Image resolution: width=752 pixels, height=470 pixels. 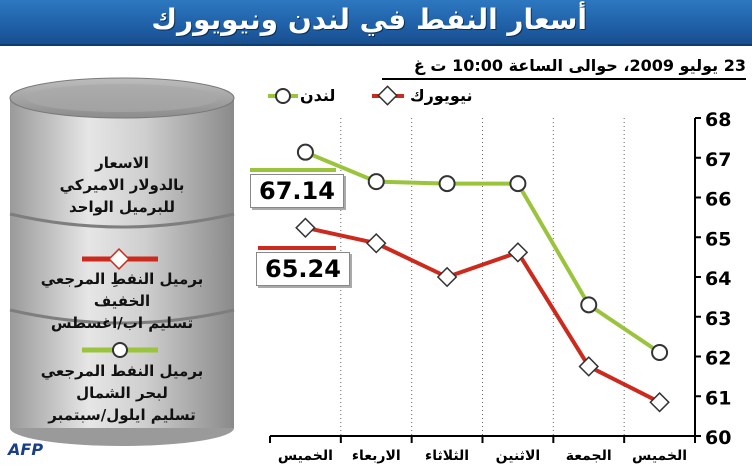 What do you see at coordinates (303, 269) in the screenshot?
I see `newyork-value-box: 65.24` at bounding box center [303, 269].